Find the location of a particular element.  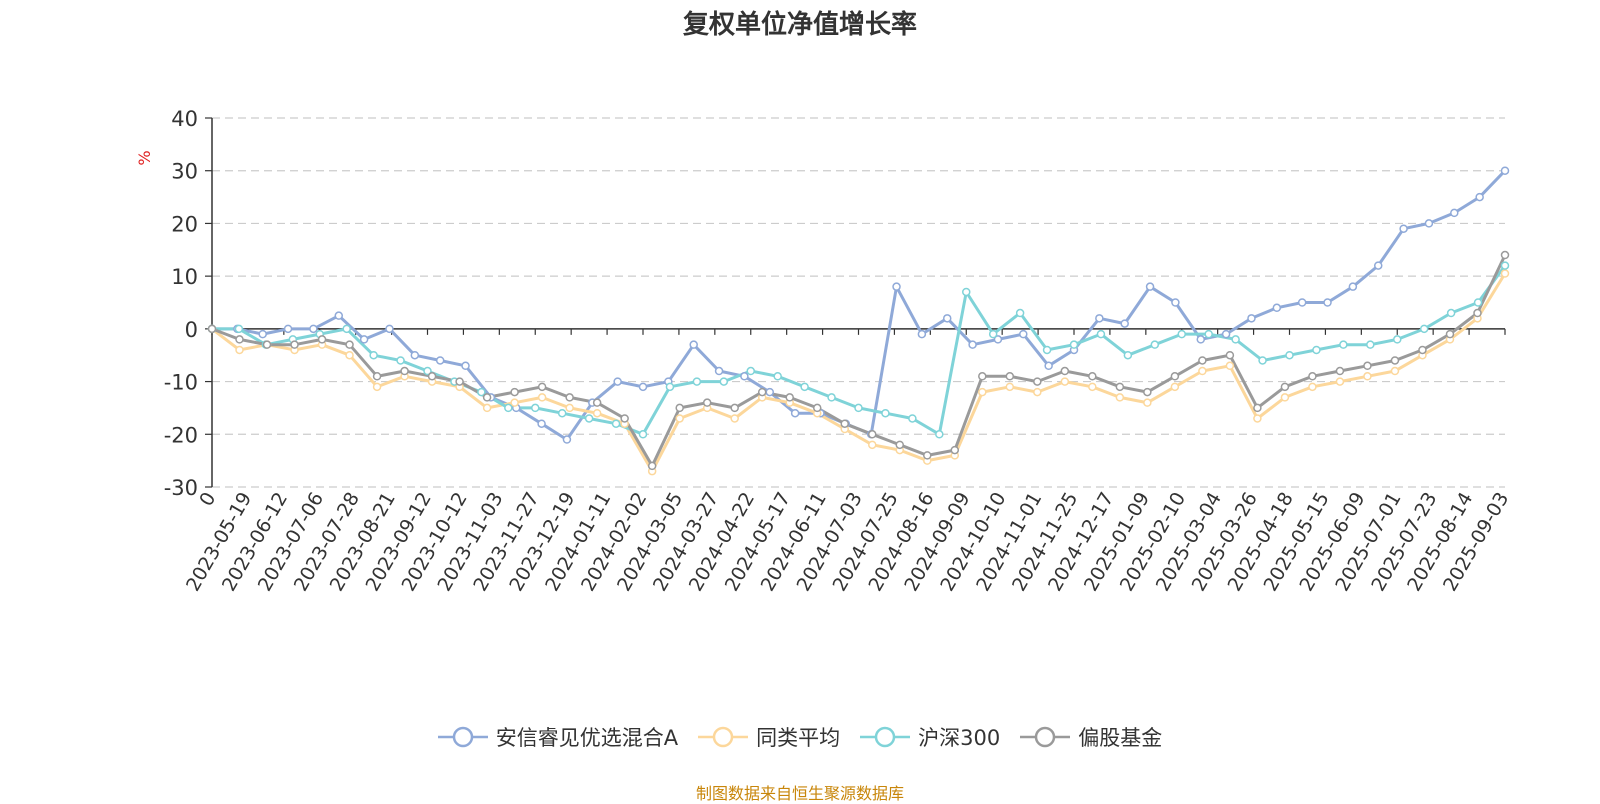

legend-item: 沪深300 is located at coordinates (930, 737).